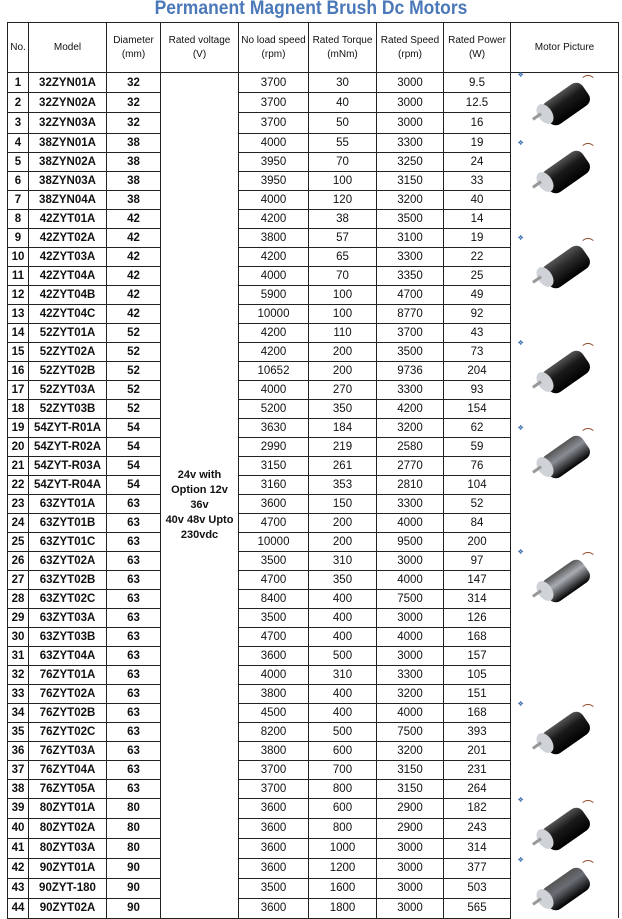  Describe the element at coordinates (477, 598) in the screenshot. I see `cell-rated-power: 314` at that location.